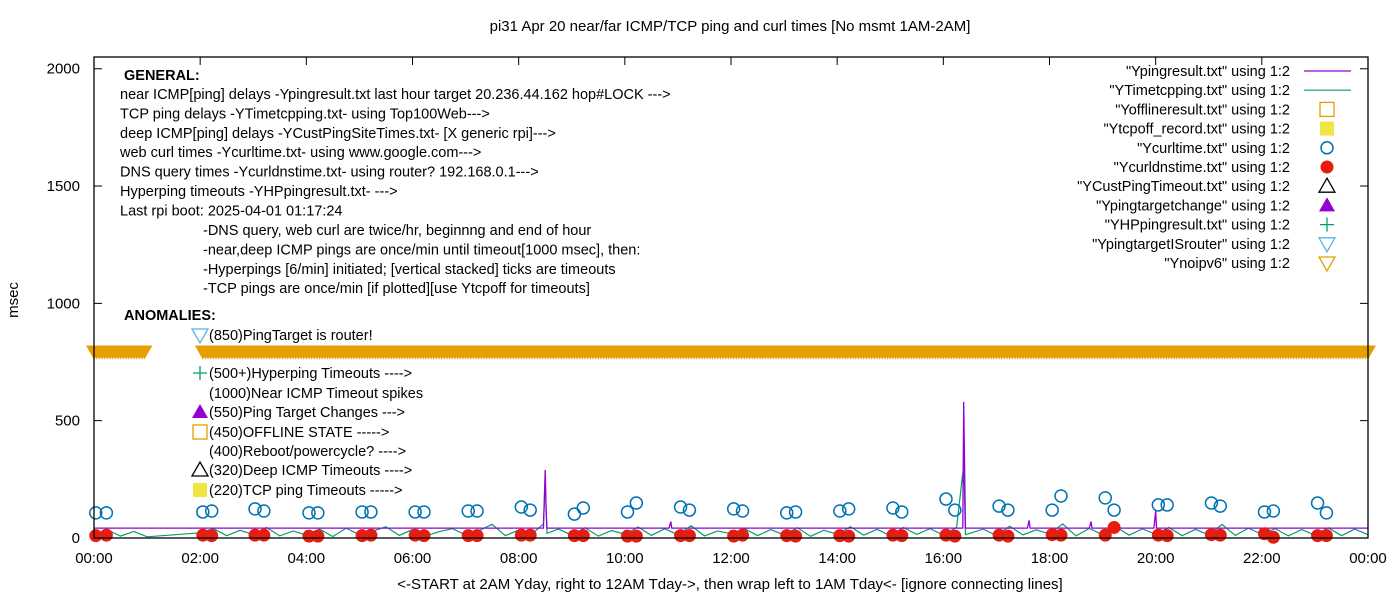 The image size is (1400, 600). What do you see at coordinates (67, 421) in the screenshot?
I see `y-tick-label: 500` at bounding box center [67, 421].